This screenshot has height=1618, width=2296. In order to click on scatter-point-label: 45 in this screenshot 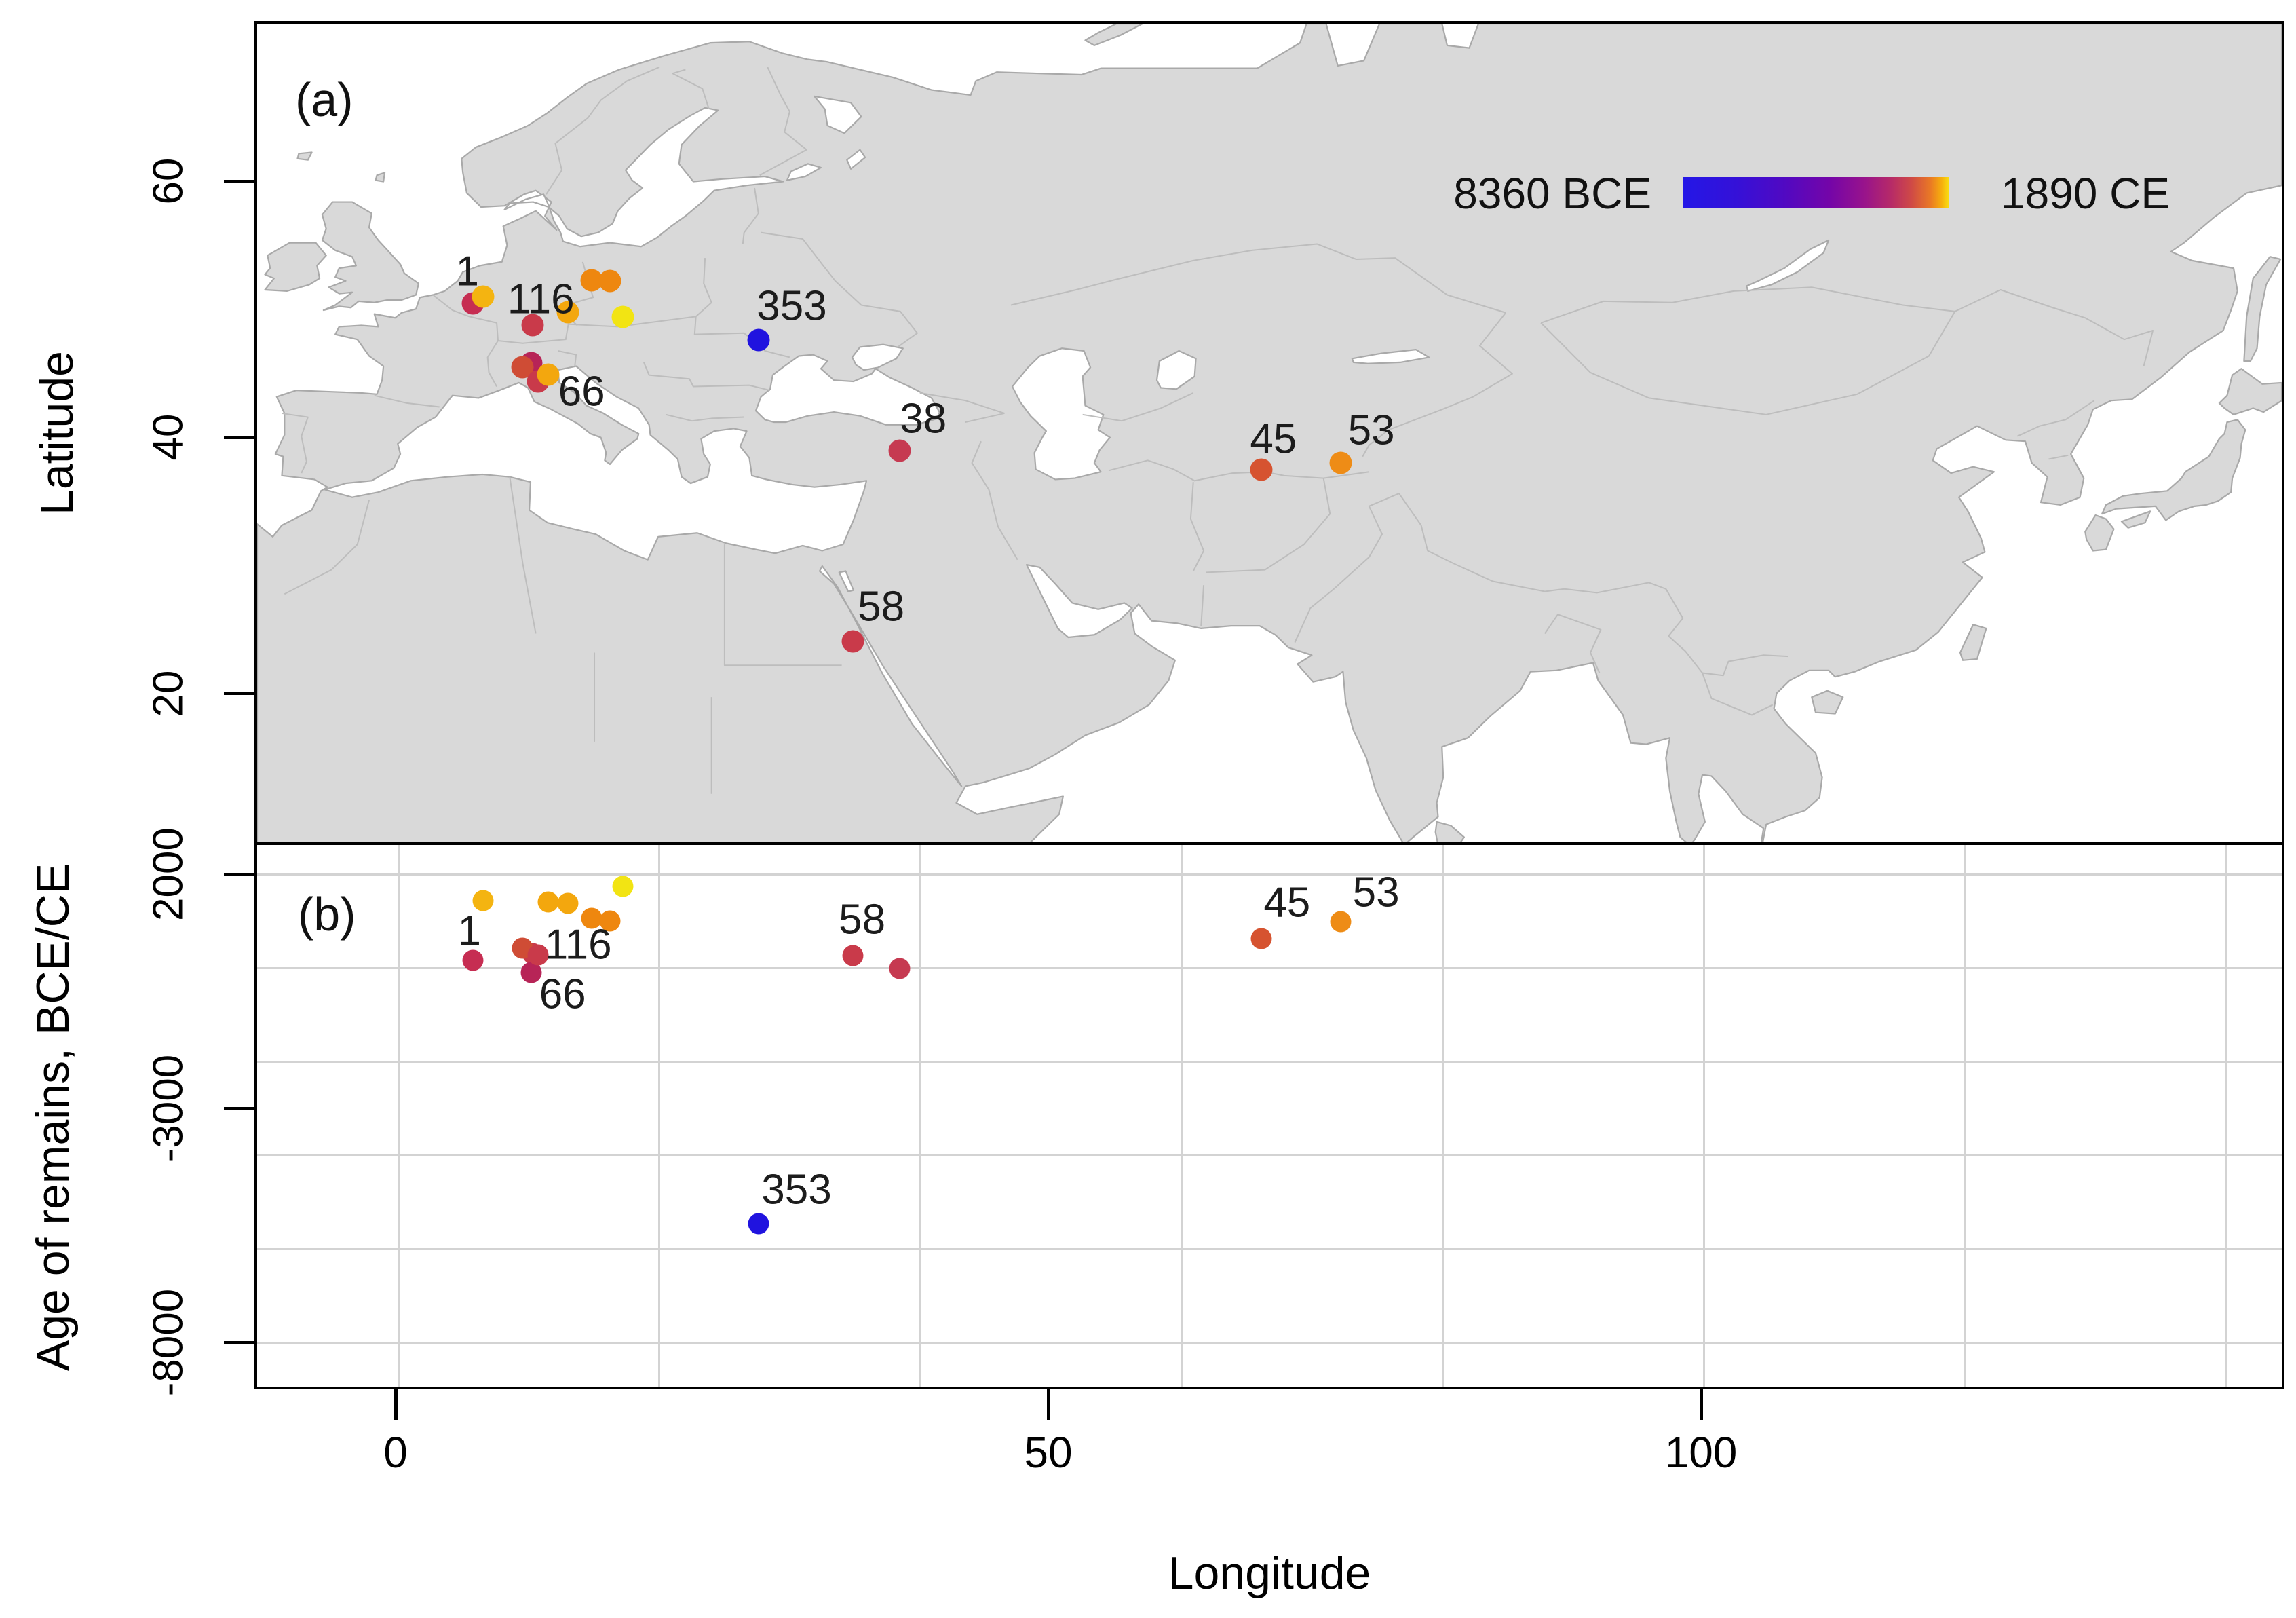, I will do `click(1287, 903)`.